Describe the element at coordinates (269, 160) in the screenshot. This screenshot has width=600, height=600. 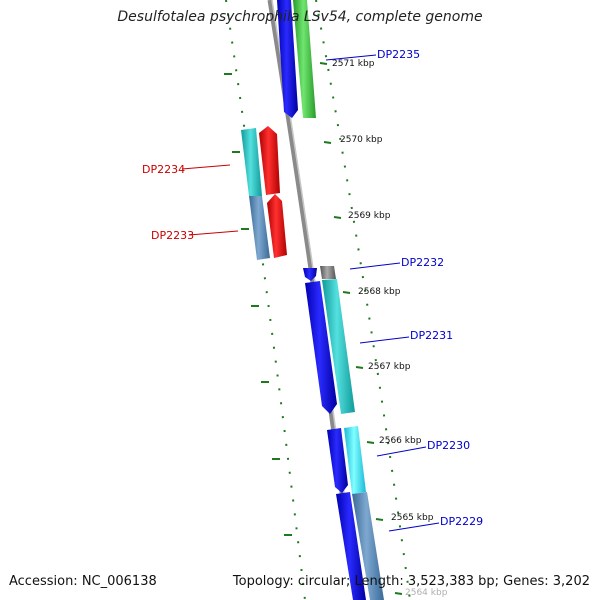
I see `gene-arrow-dp2234` at that location.